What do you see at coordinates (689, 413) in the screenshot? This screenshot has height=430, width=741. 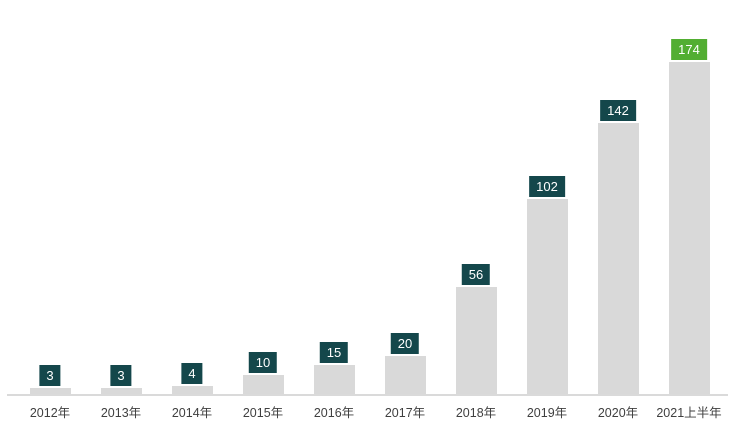 I see `x-axis-tick-label: 2021上半年` at bounding box center [689, 413].